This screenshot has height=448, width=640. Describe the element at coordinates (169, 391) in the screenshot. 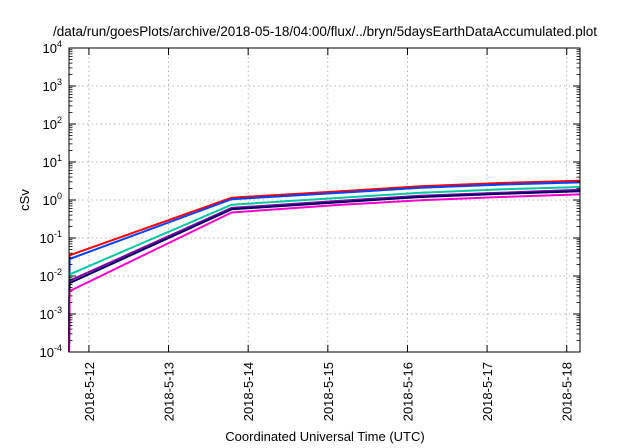

I see `x-tick-label: 2018-5-13` at that location.